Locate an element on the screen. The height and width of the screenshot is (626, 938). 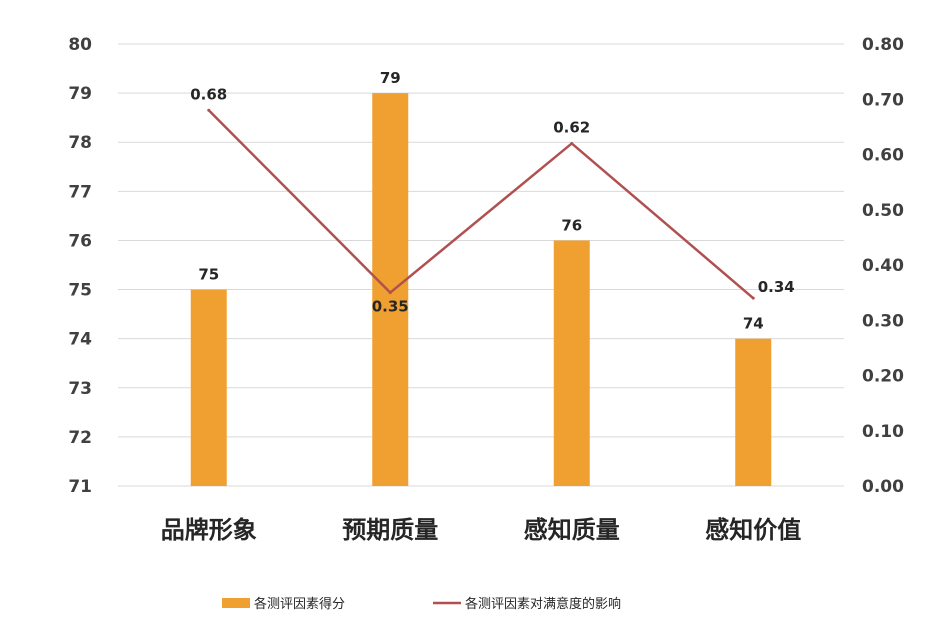
legend-bar-swatch is located at coordinates (236, 603).